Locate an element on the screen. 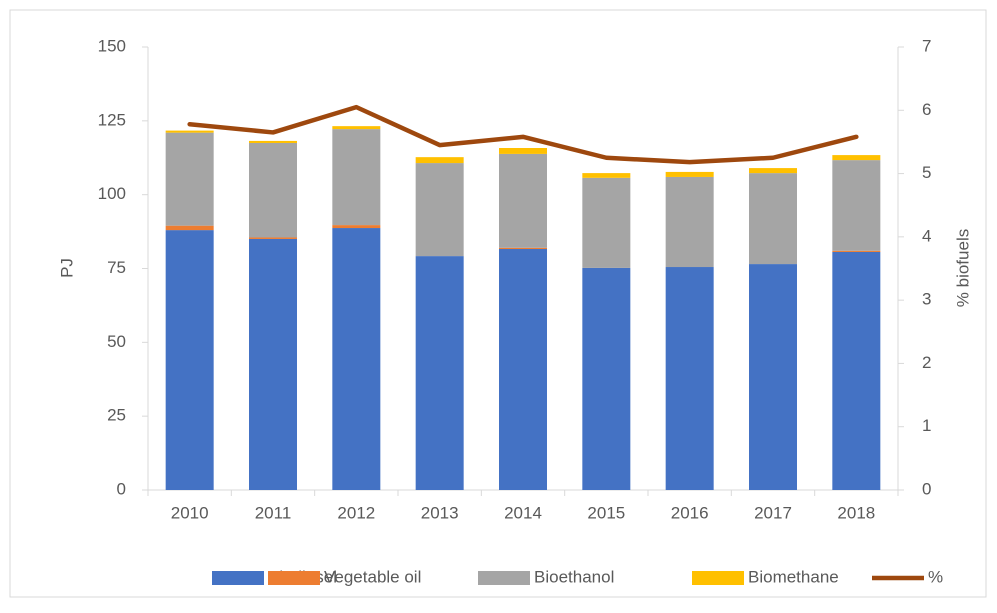 This screenshot has height=613, width=997. legend-label: Bioethanol is located at coordinates (574, 576).